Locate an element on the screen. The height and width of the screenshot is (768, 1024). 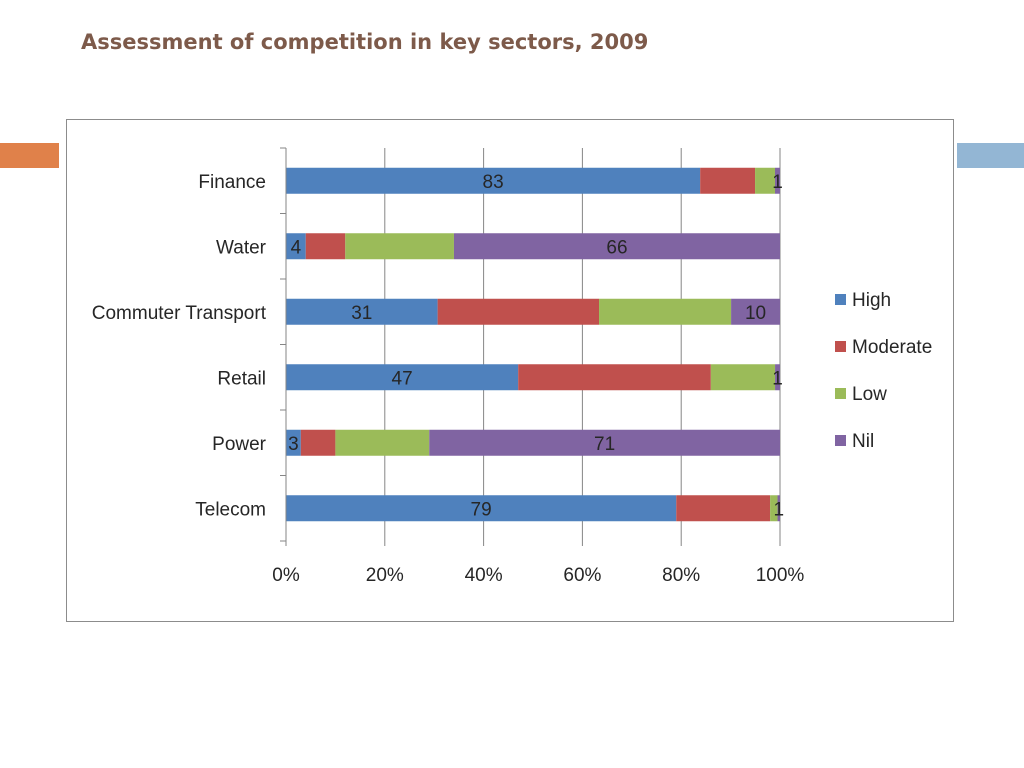
legend-label-moderate: Moderate is located at coordinates (892, 347).